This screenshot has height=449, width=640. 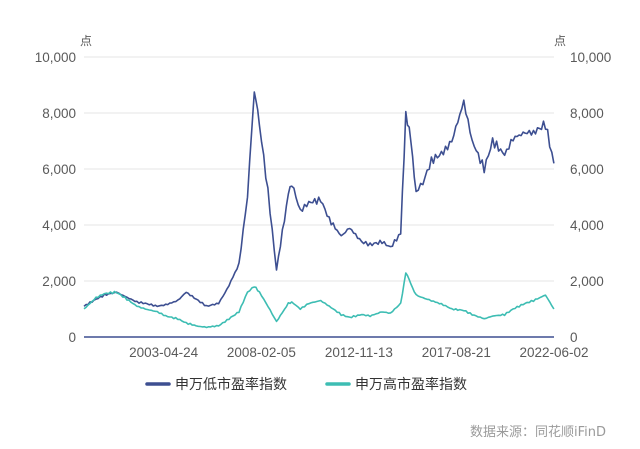 I want to click on x-tick-label: 2017-08-21, so click(x=456, y=352).